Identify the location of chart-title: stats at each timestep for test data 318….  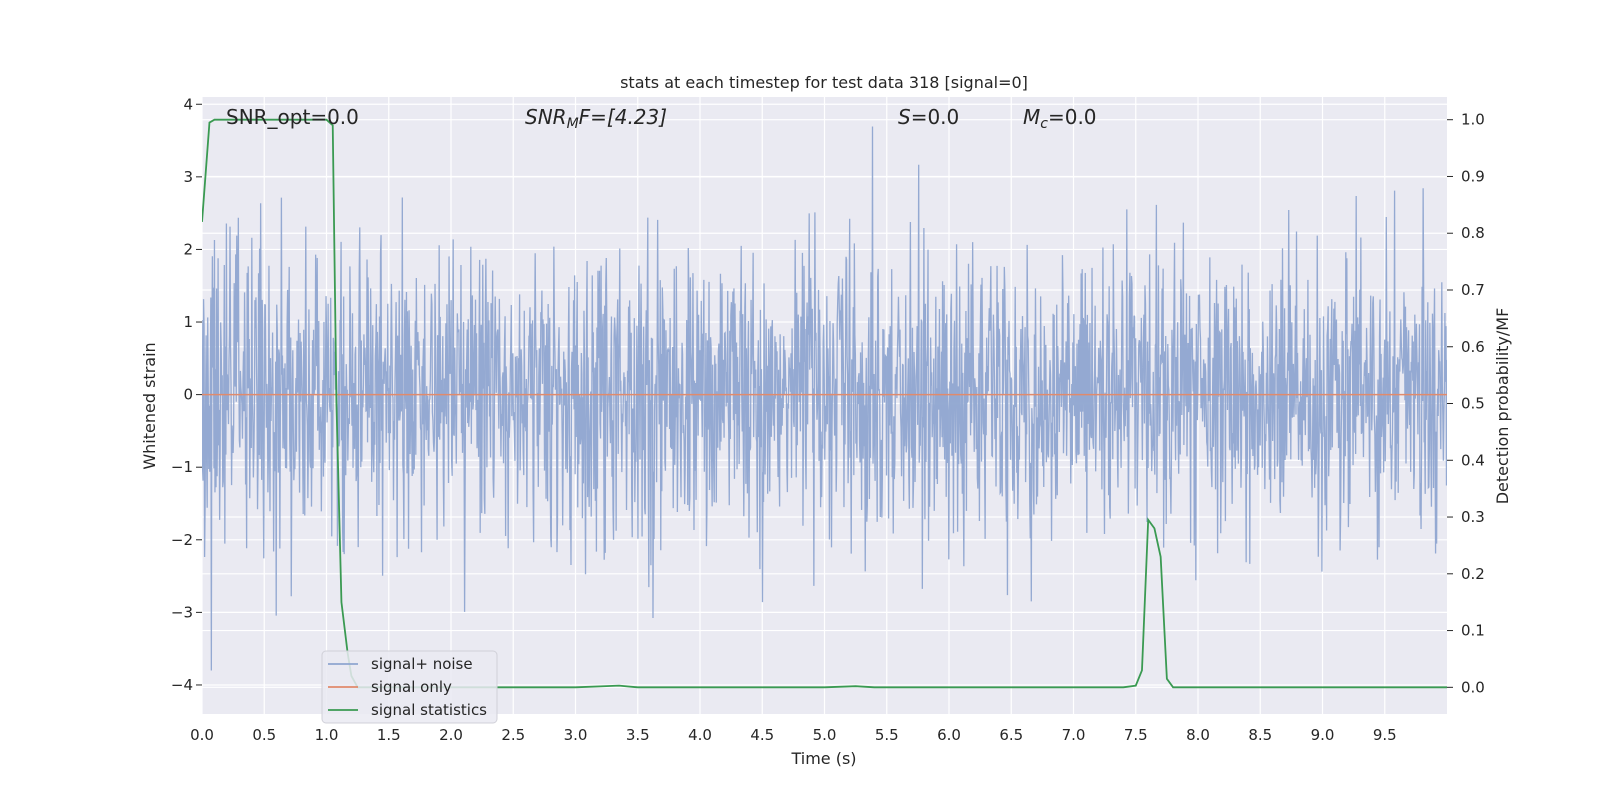
(824, 82).